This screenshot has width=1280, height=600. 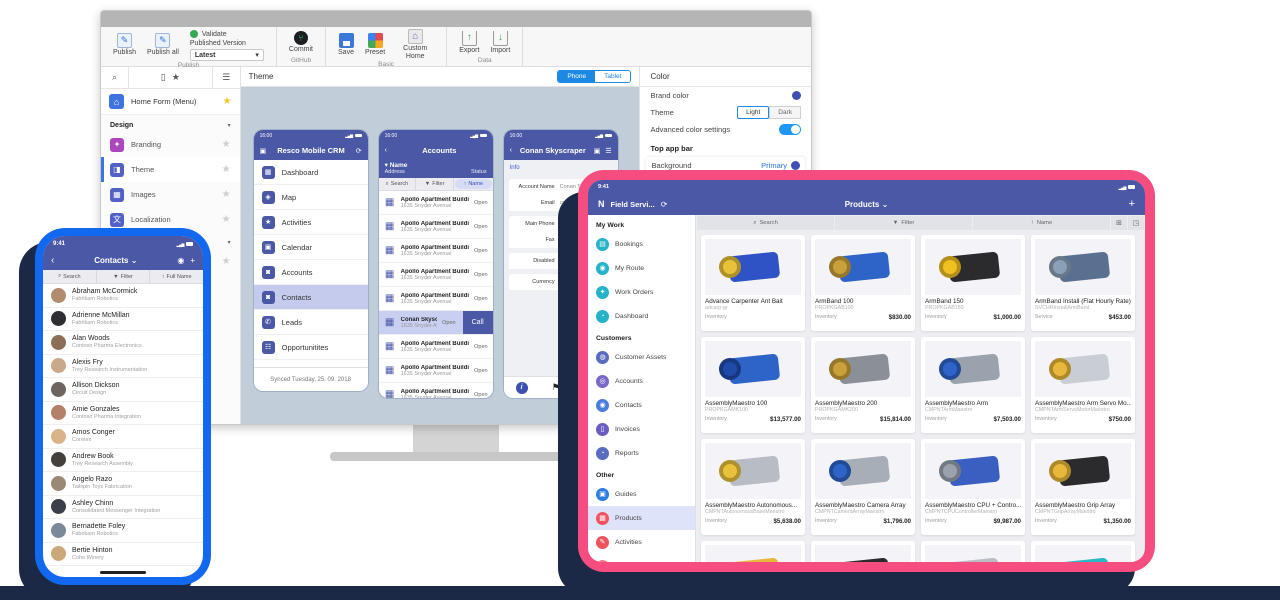 What do you see at coordinates (641, 473) in the screenshot?
I see `sidebar-row: Other Other` at bounding box center [641, 473].